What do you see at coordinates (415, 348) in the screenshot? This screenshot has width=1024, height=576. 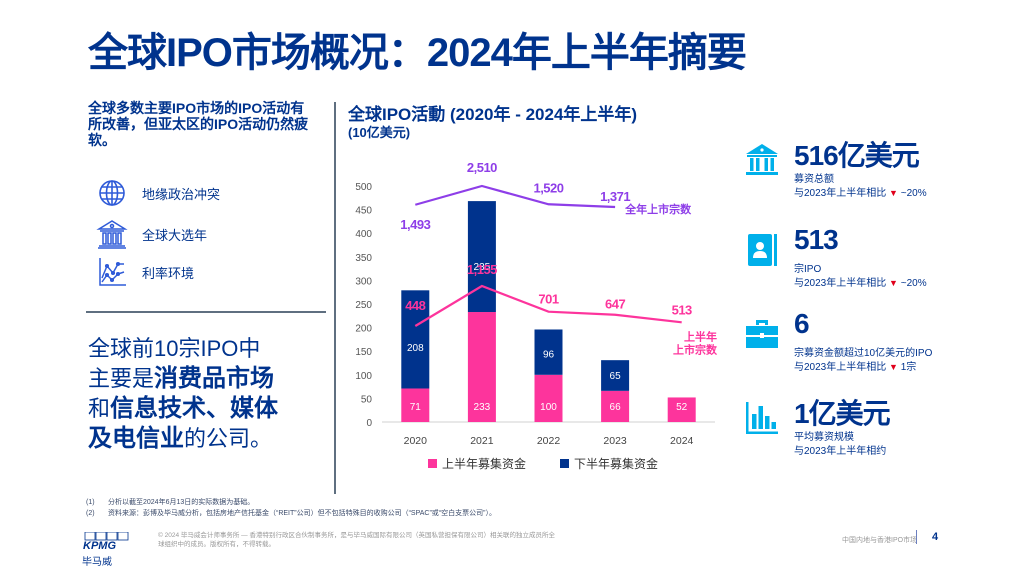 I see `bar-value-label: 208` at bounding box center [415, 348].